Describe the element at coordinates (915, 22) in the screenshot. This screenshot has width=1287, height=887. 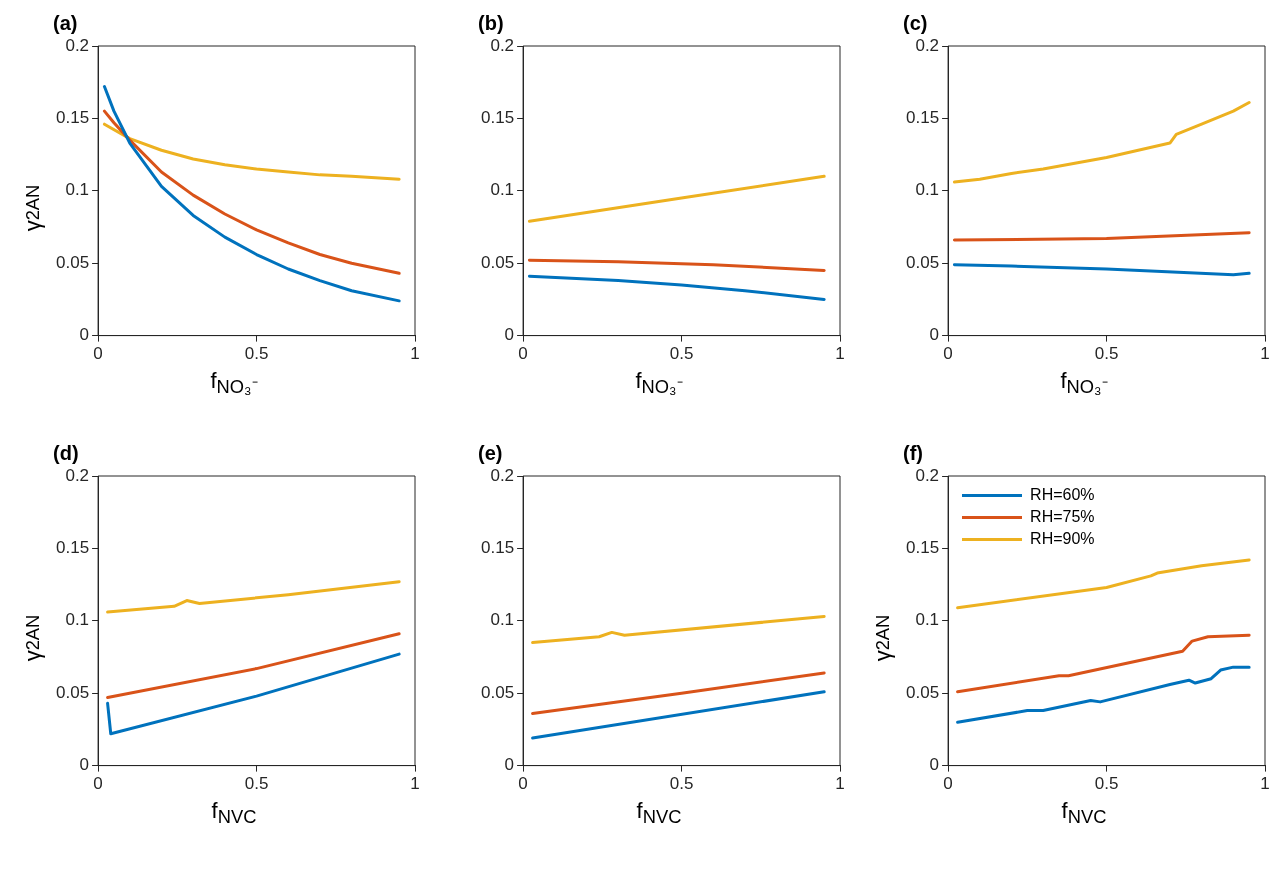
I see `chart-title: (c)` at that location.